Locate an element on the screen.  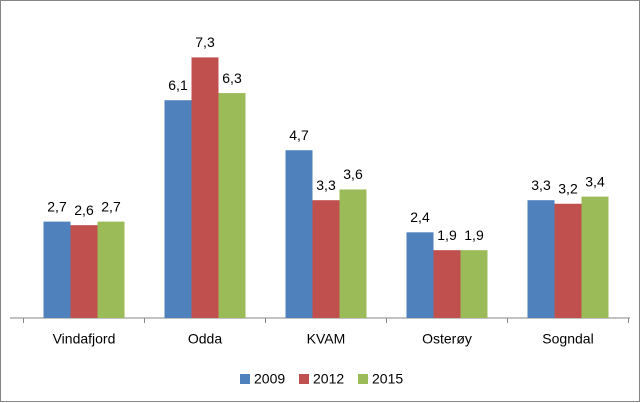
data-label: 3,2 is located at coordinates (568, 188).